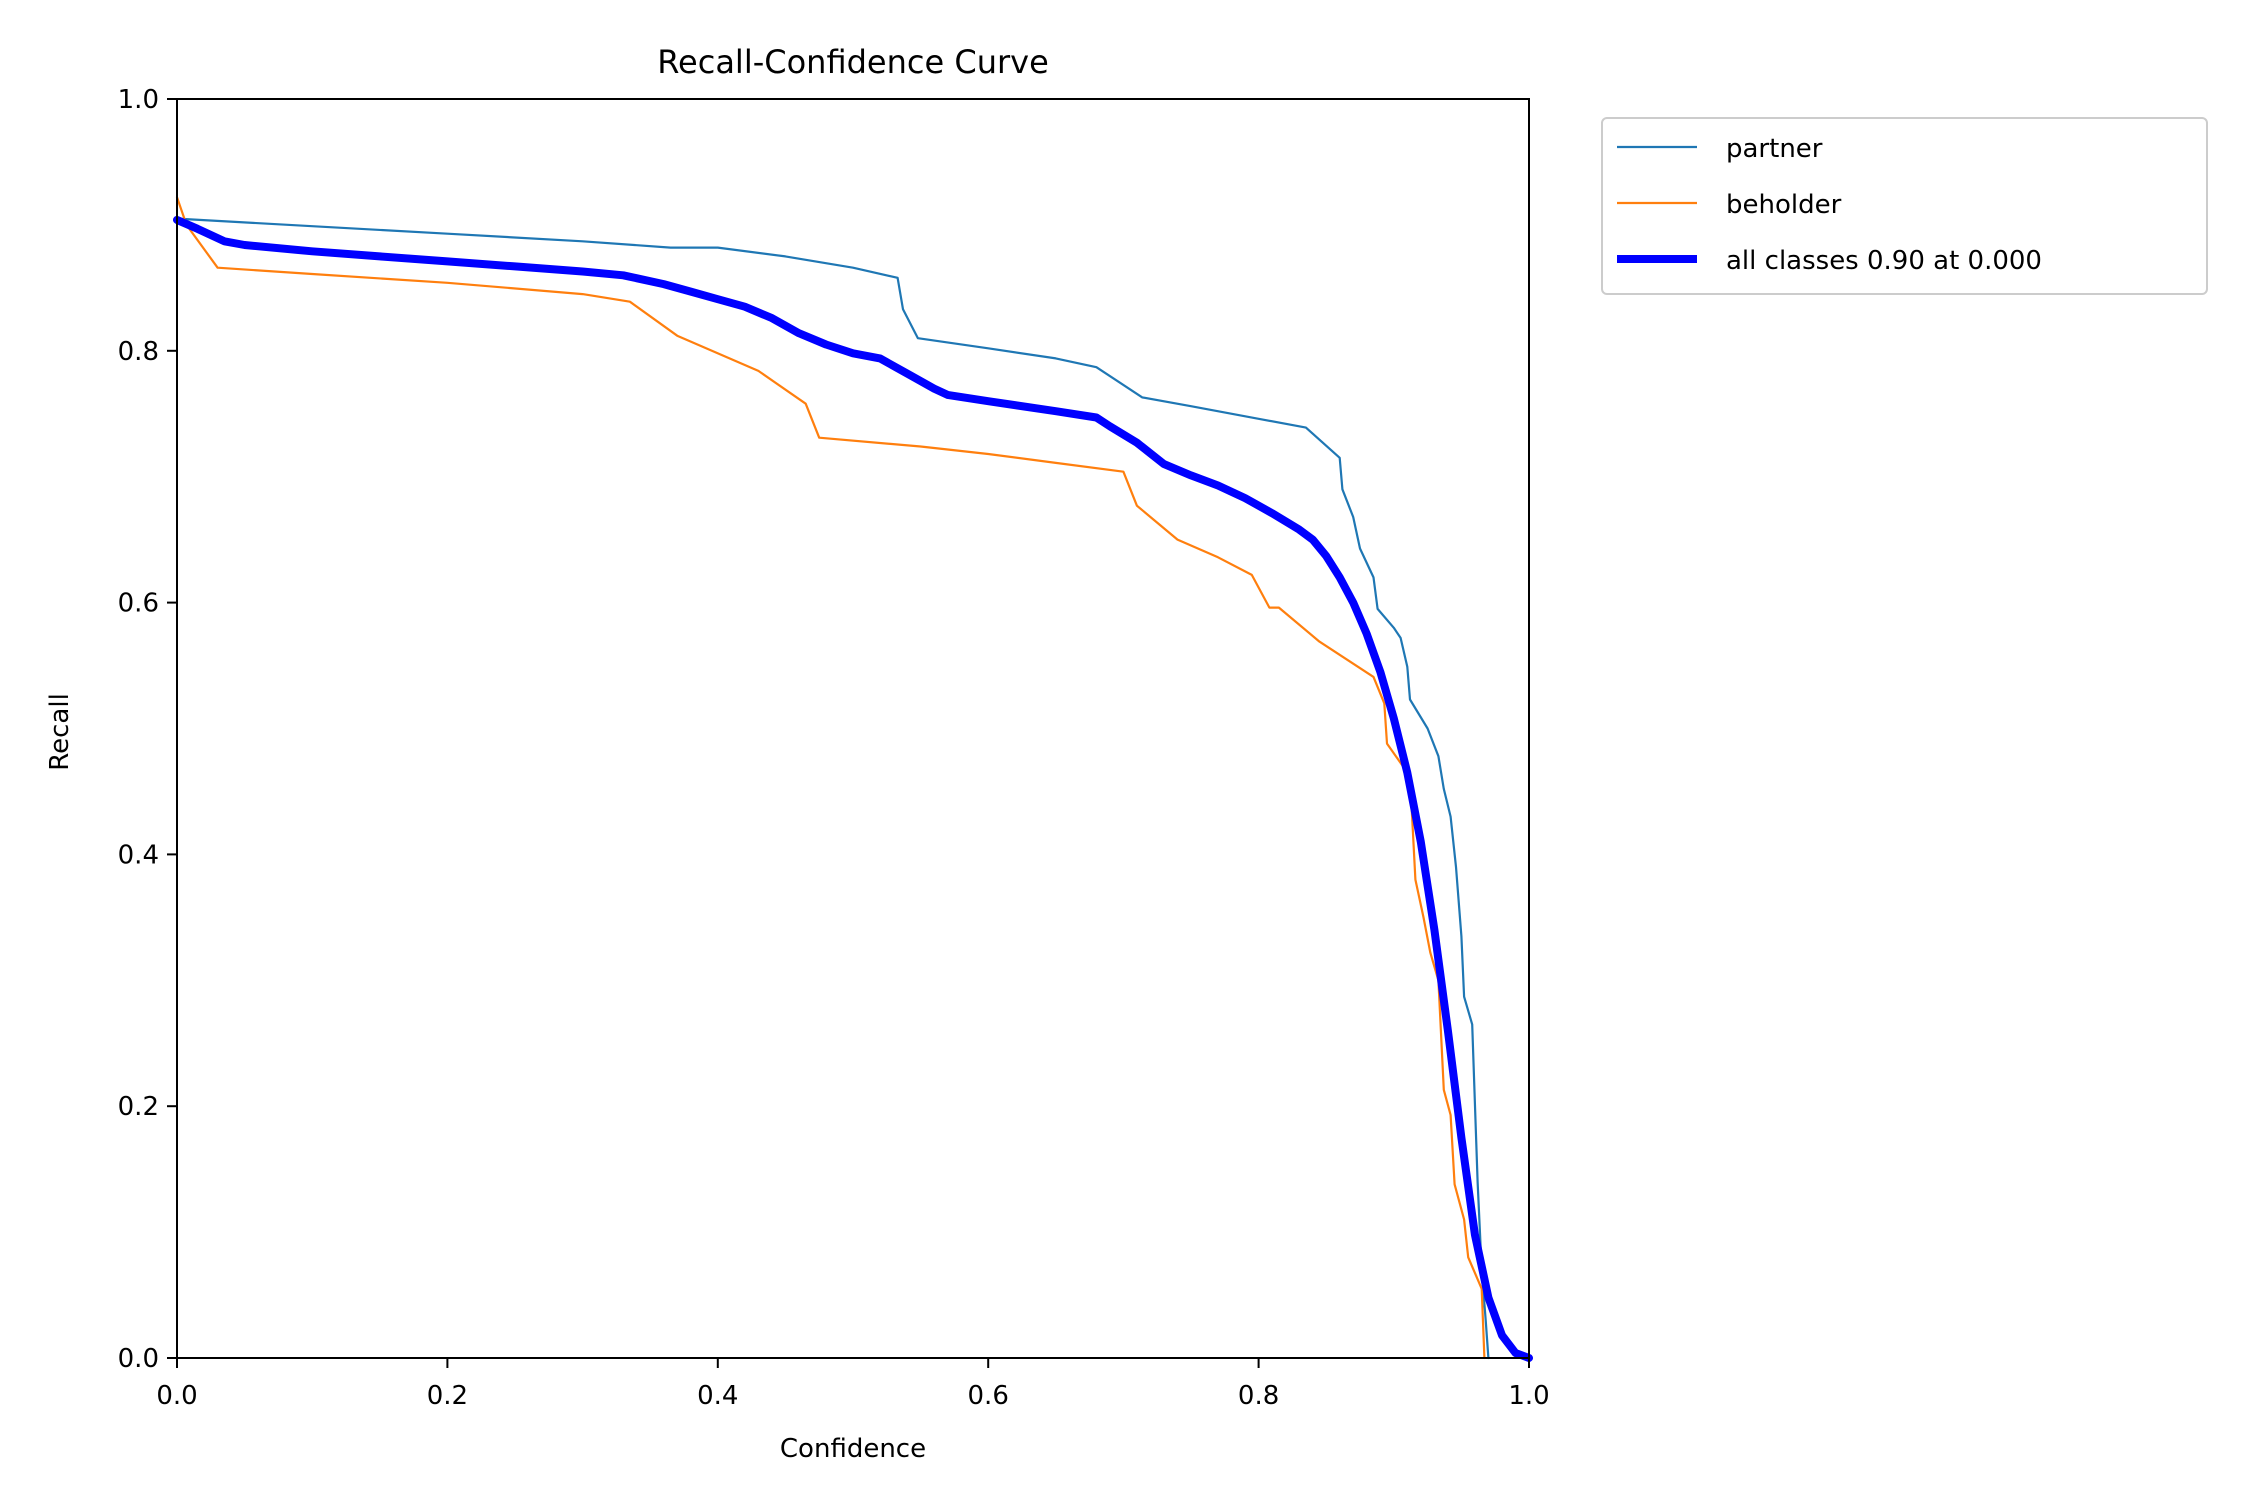  I want to click on legend-frame, so click(1904, 206).